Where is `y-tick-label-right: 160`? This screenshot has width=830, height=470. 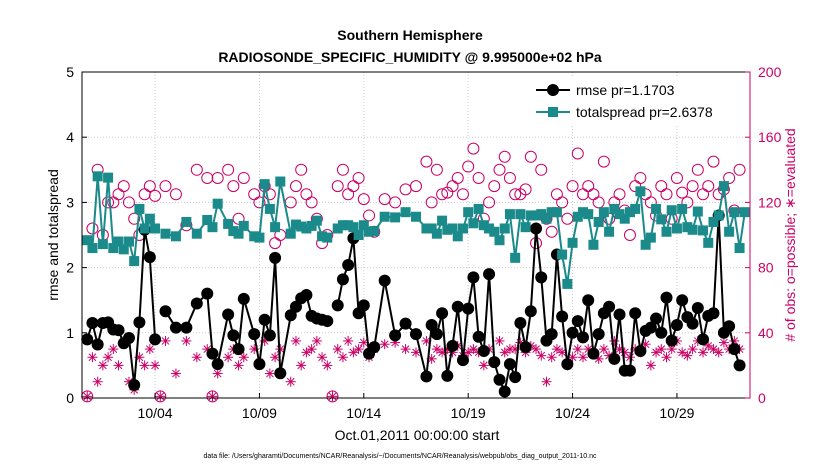
y-tick-label-right: 160 is located at coordinates (770, 137).